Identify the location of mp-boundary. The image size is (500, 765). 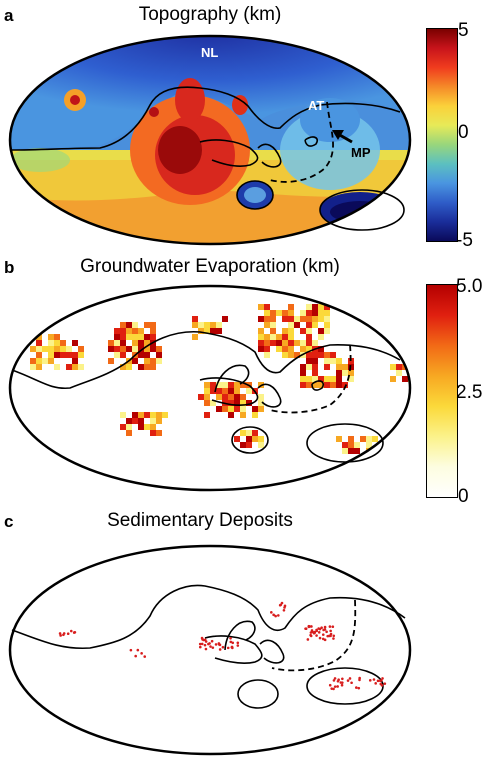
(301, 142).